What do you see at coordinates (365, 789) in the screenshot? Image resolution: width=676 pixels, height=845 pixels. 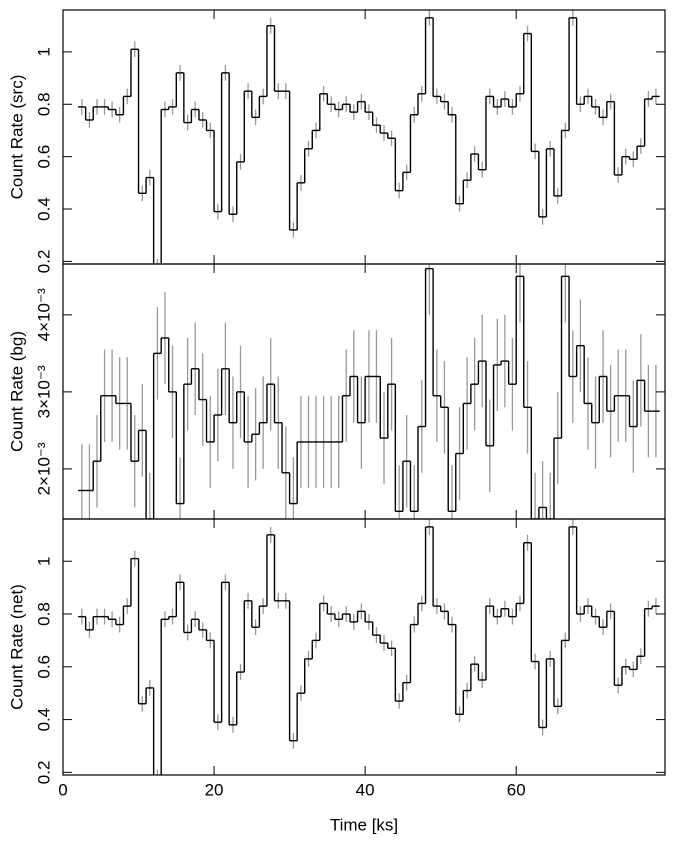 I see `x-tick-label: 40` at bounding box center [365, 789].